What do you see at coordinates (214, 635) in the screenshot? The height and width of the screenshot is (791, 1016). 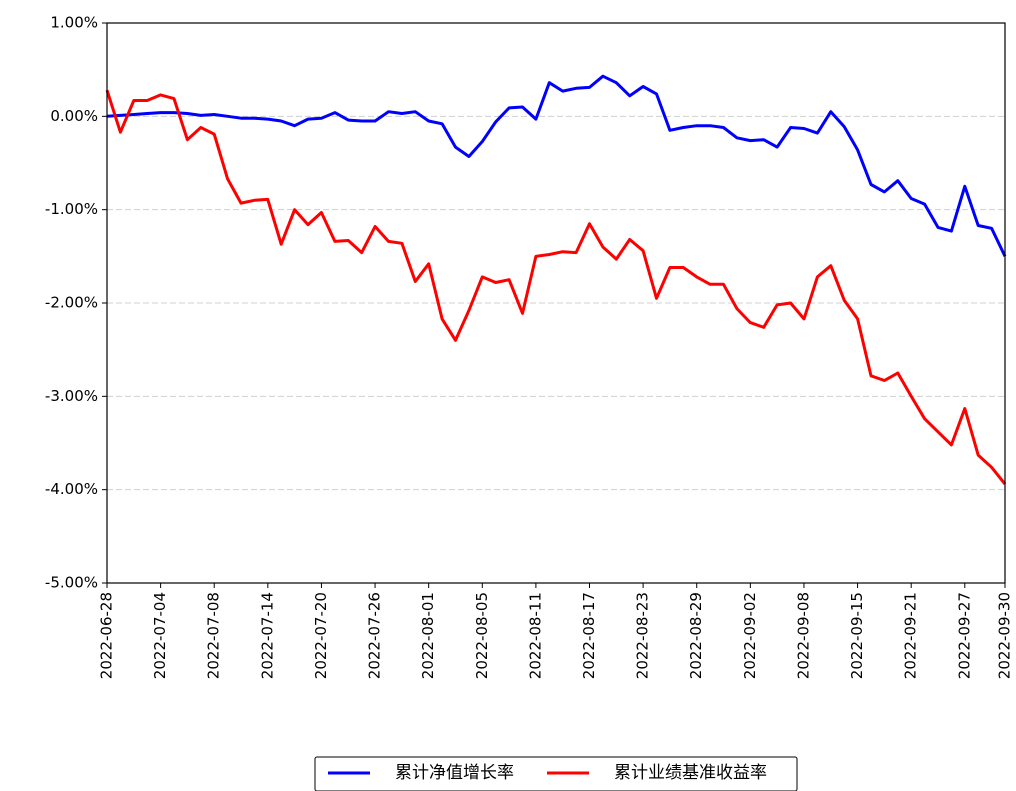 I see `x-tick-label: 2022-07-08` at bounding box center [214, 635].